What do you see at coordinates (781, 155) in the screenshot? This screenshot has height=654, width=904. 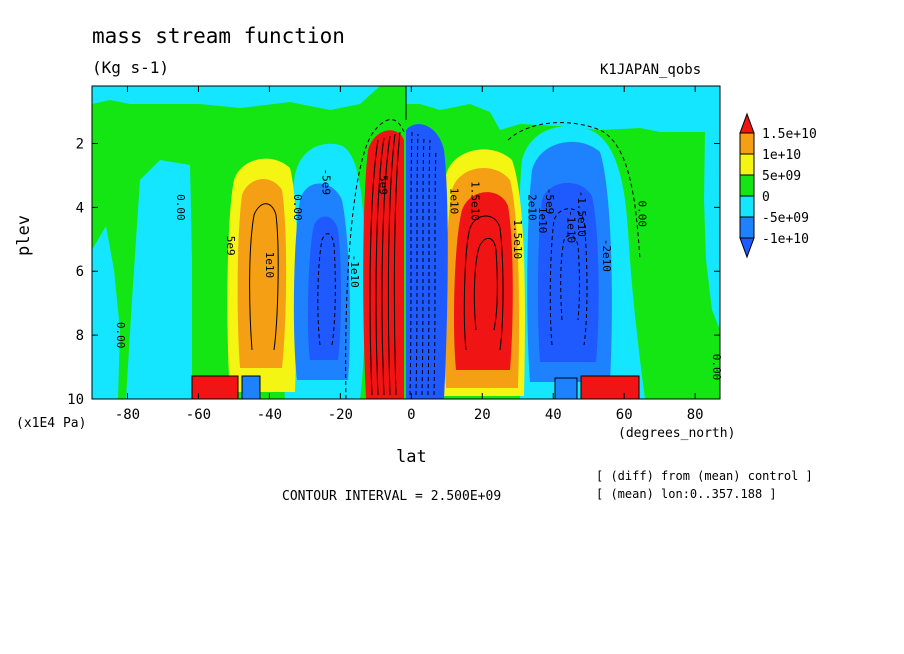 I see `colorbar-label: 1e+10` at bounding box center [781, 155].